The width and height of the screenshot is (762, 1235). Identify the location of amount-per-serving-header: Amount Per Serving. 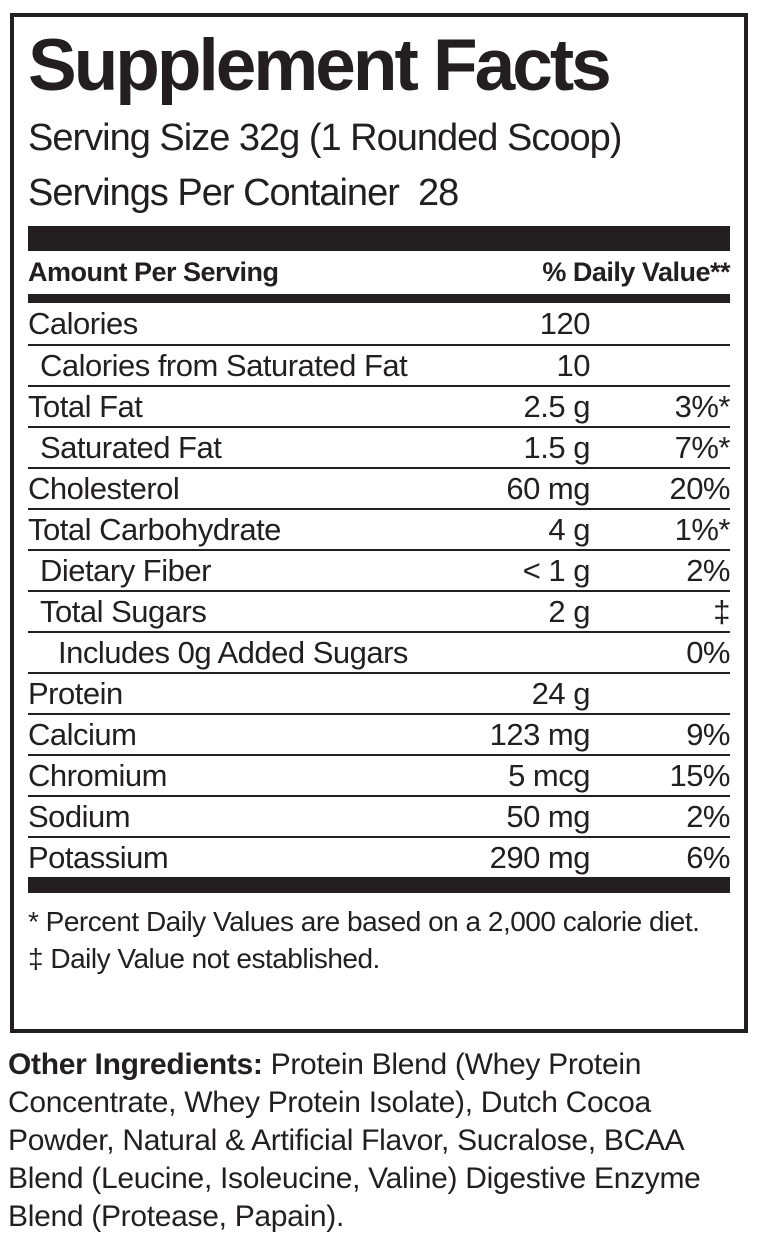
(153, 272).